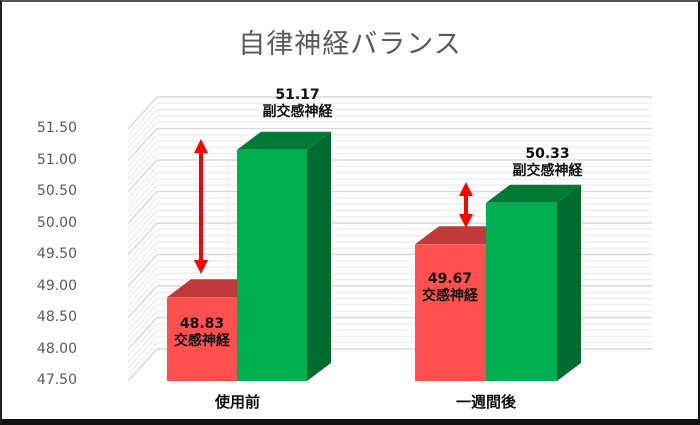  What do you see at coordinates (297, 95) in the screenshot?
I see `data-label-value: 51.17` at bounding box center [297, 95].